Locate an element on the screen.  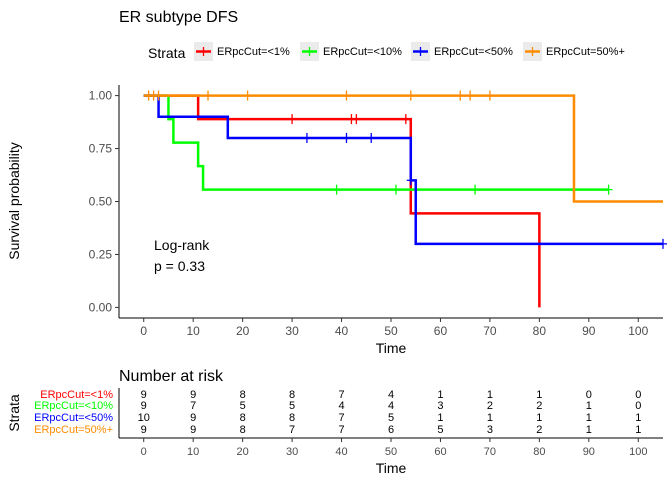
risk-x-tick-label: 50 is located at coordinates (391, 452).